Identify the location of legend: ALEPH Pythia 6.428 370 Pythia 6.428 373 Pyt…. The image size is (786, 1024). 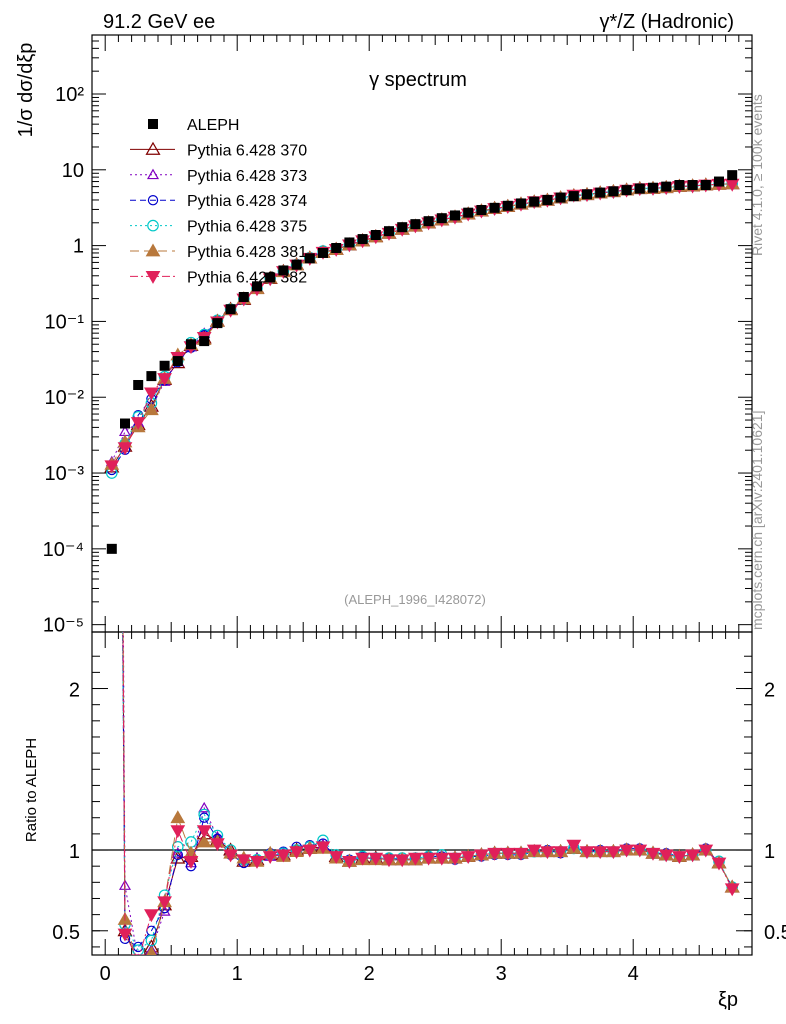
(218, 201).